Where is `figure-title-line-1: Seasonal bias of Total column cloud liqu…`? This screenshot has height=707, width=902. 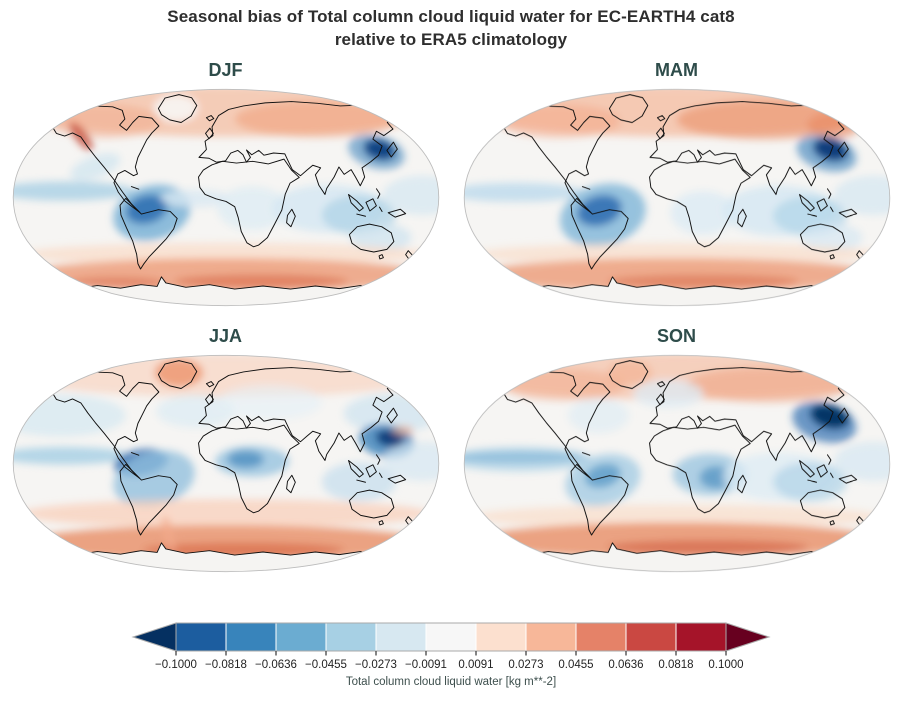 figure-title-line-1: Seasonal bias of Total column cloud liqu… is located at coordinates (451, 16).